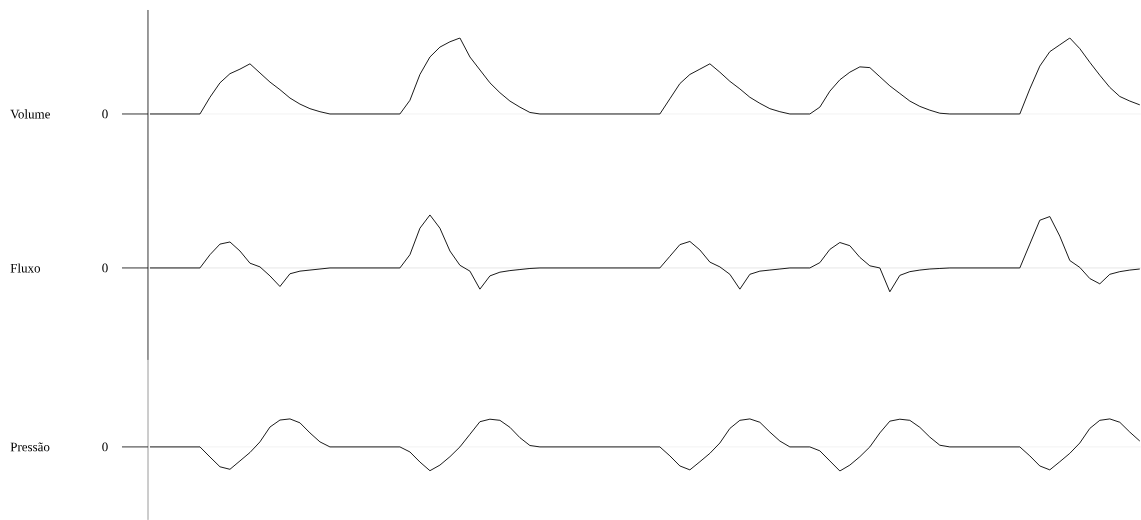 The image size is (1141, 520). Describe the element at coordinates (25, 268) in the screenshot. I see `y-axis-title: Fluxo` at that location.